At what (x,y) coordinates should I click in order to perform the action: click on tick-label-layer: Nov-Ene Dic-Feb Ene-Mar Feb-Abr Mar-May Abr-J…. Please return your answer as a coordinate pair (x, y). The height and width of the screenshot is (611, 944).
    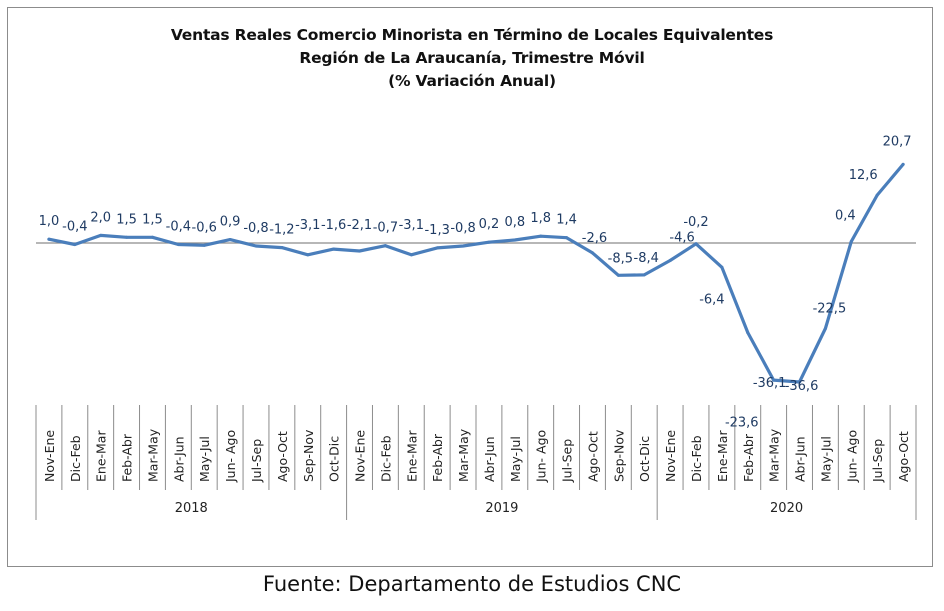
    Looking at the image, I should click on (476, 472).